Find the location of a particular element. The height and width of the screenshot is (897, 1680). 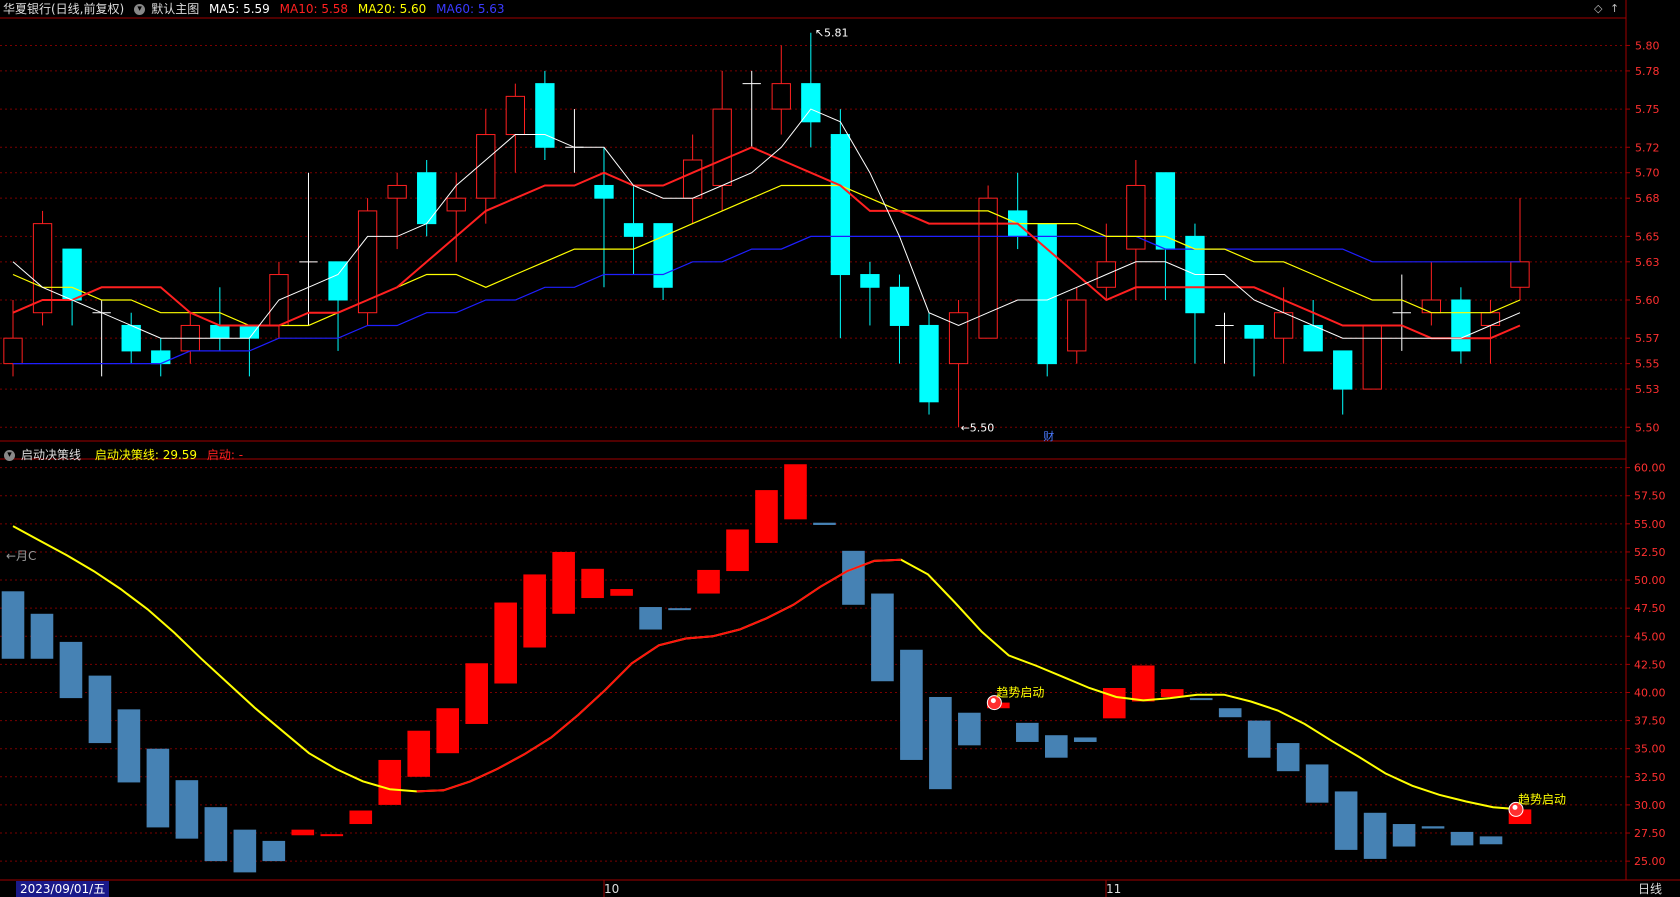

diamond-icon: ◇ is located at coordinates (1598, 8).